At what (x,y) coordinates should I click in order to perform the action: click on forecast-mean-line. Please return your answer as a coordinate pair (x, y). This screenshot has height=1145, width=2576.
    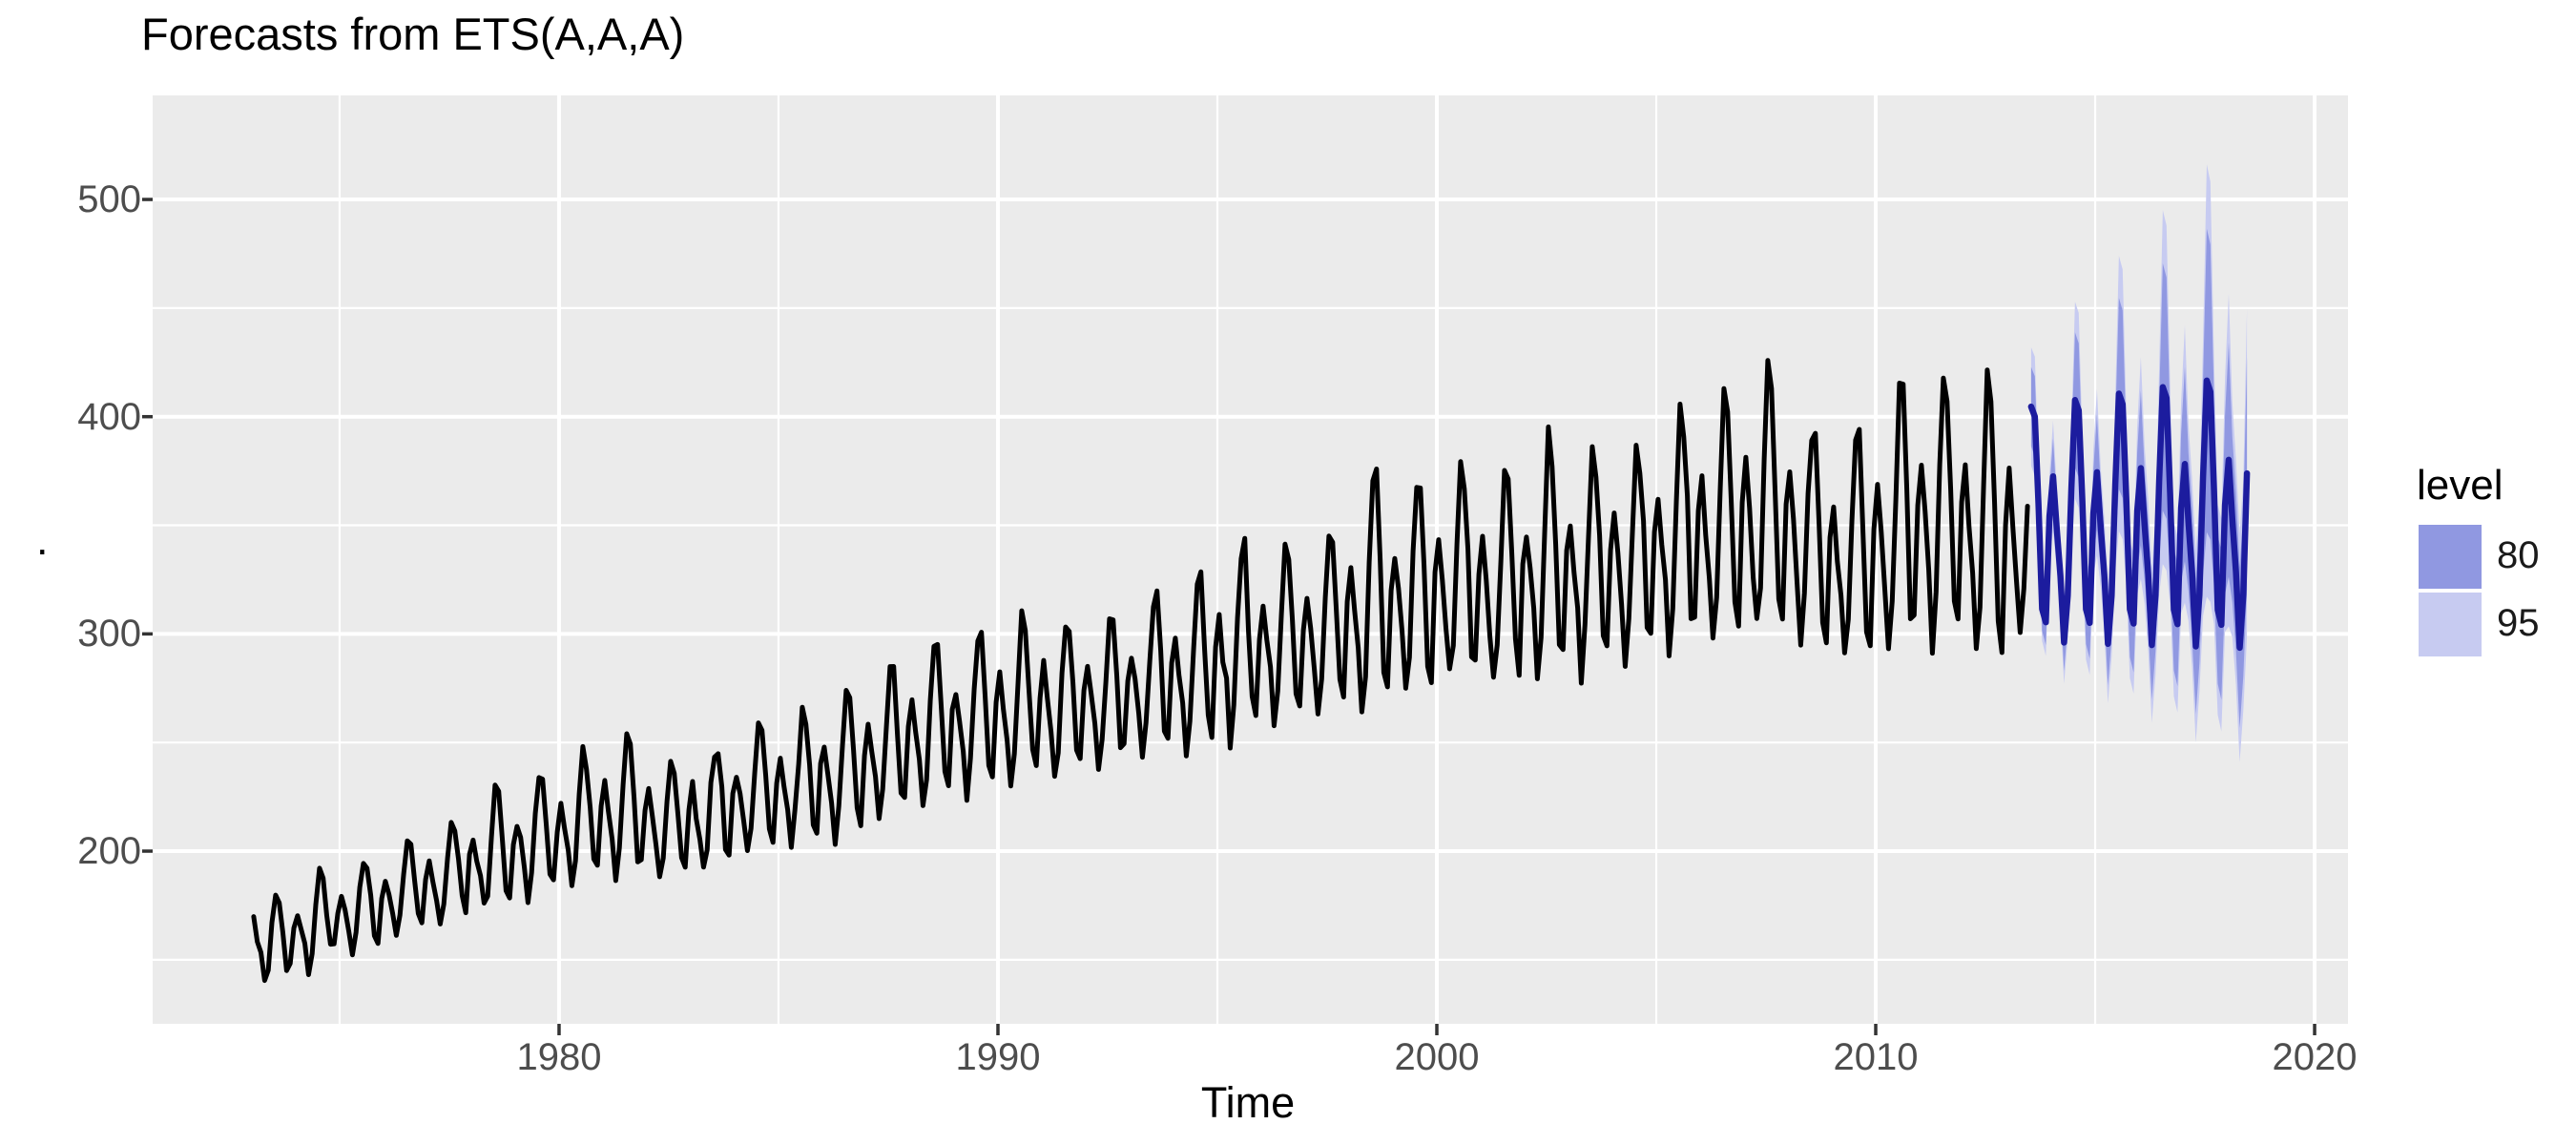
    Looking at the image, I should click on (2139, 514).